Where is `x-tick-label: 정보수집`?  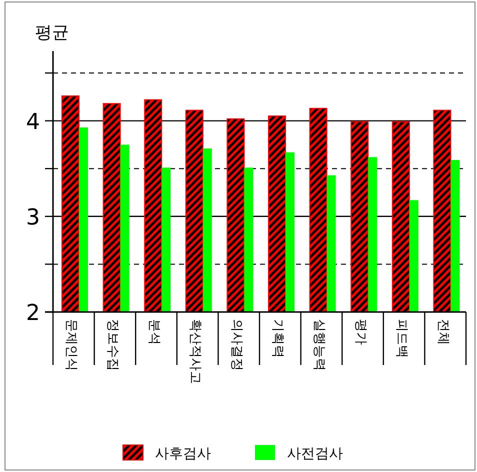
x-tick-label: 정보수집 is located at coordinates (112, 345).